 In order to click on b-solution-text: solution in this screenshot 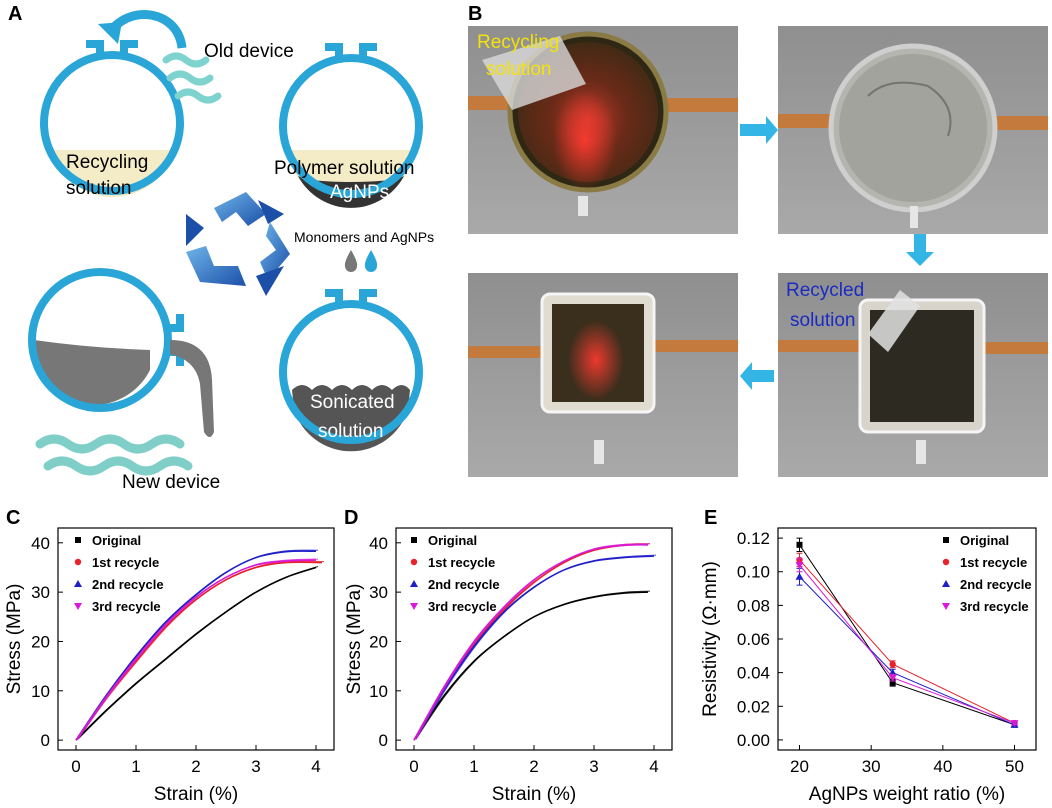, I will do `click(519, 69)`.